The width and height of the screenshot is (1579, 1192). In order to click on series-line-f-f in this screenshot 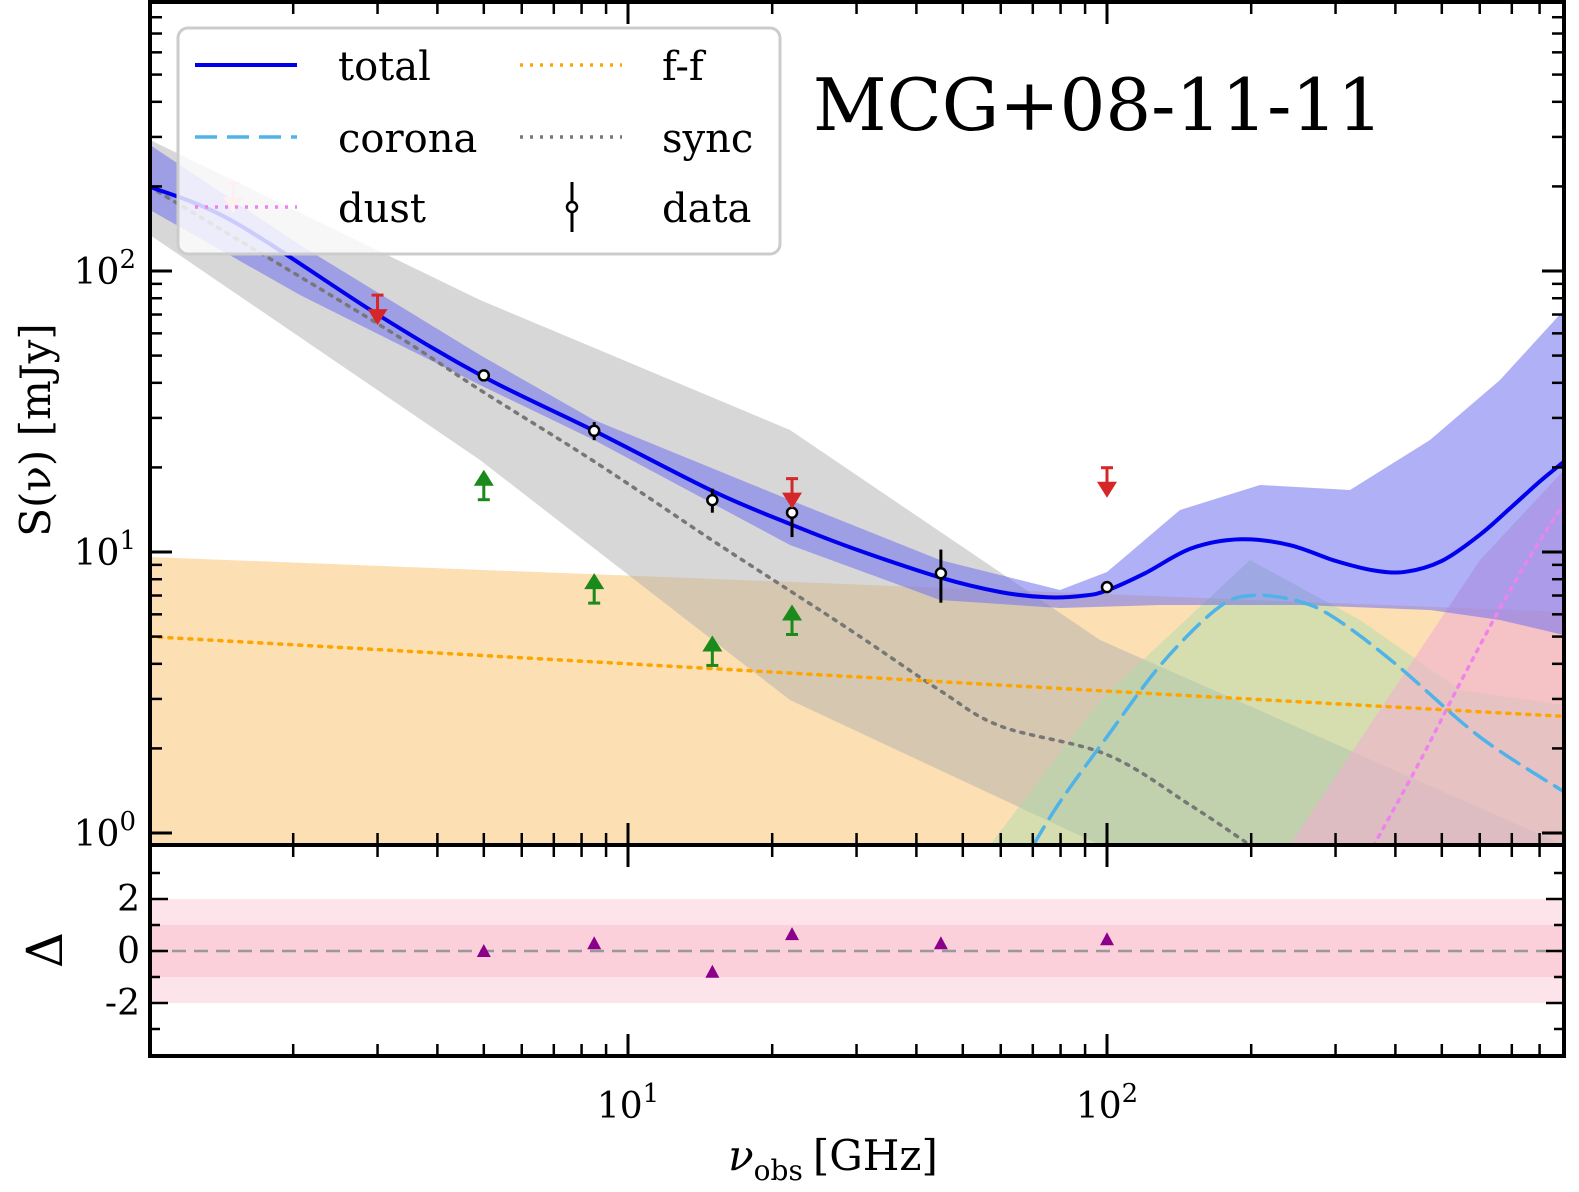, I will do `click(857, 676)`.